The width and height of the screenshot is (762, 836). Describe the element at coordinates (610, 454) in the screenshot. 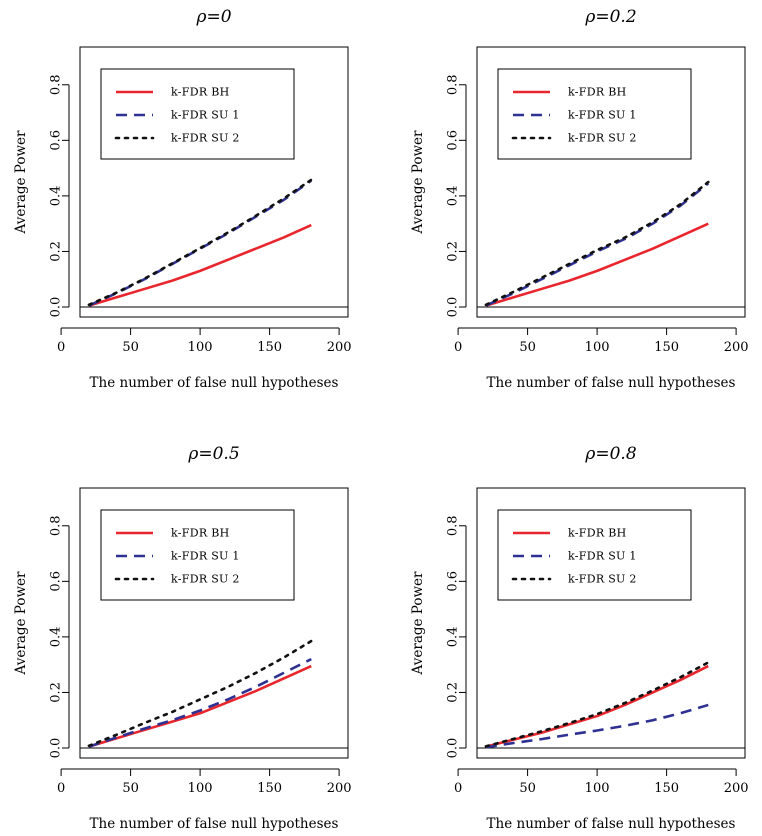

I see `chart-title: ρ=0.8` at that location.